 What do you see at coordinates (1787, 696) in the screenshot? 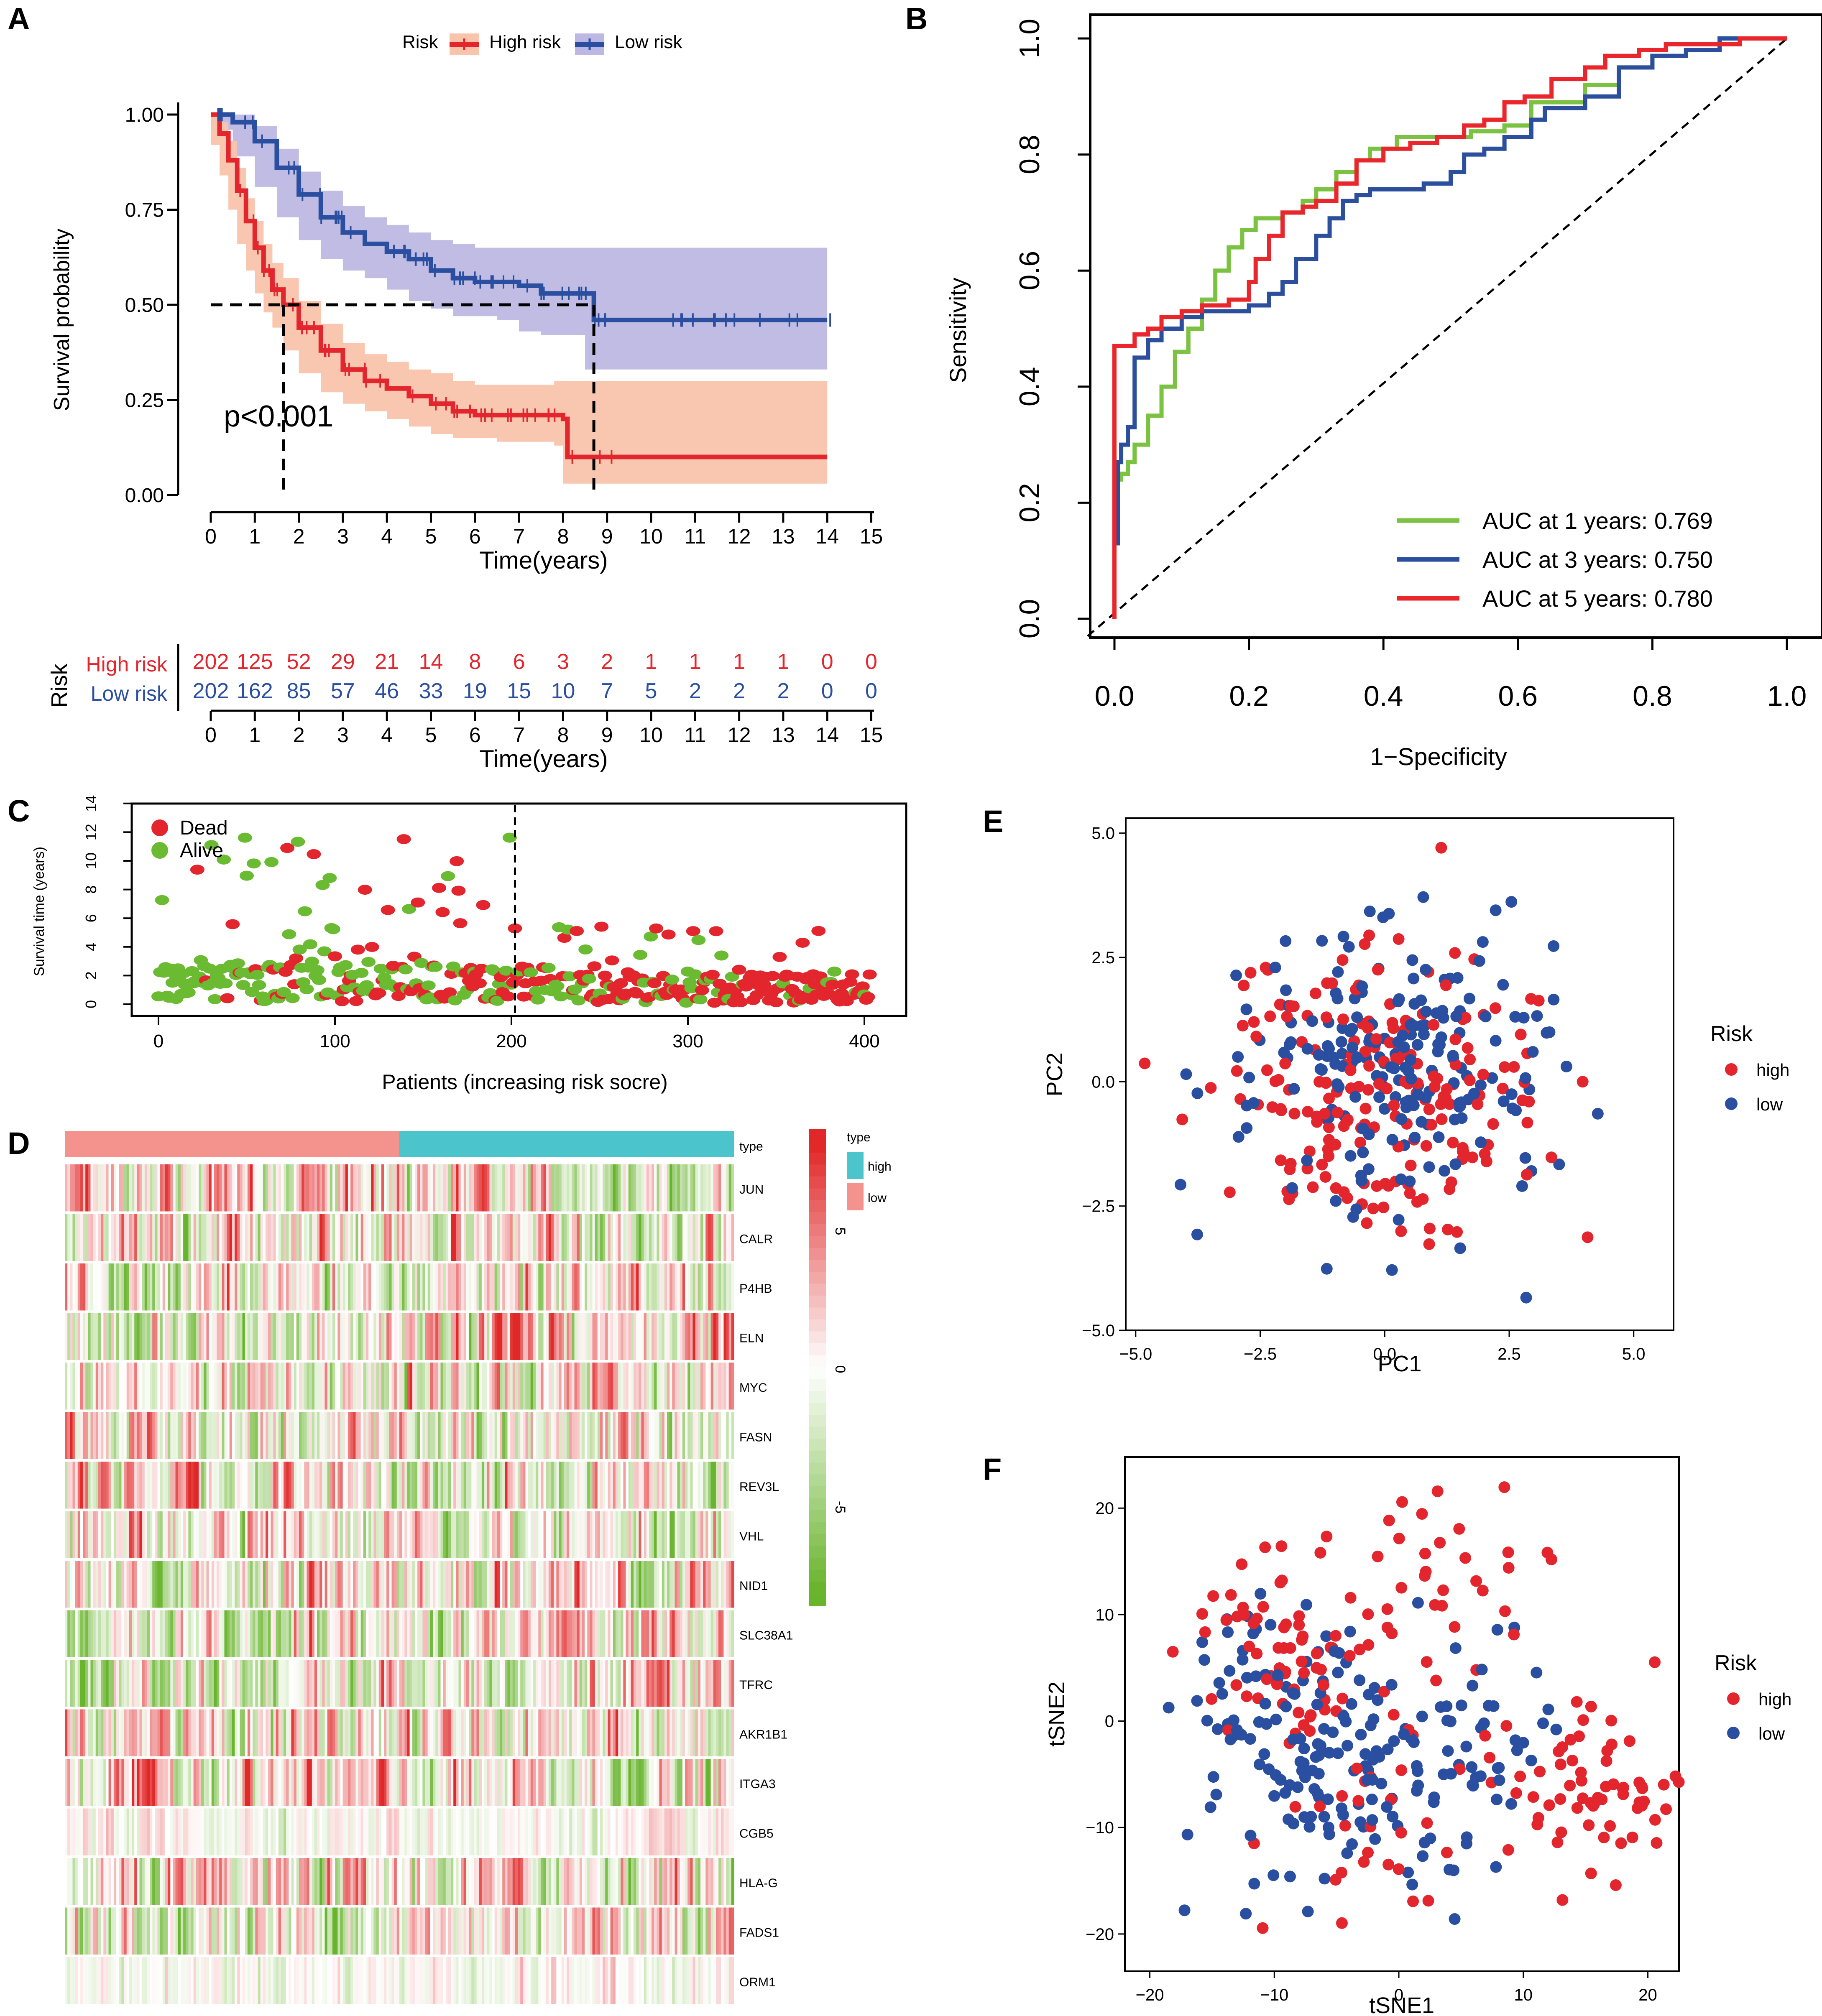
I see `roc-x-tick-label: 1.0` at bounding box center [1787, 696].